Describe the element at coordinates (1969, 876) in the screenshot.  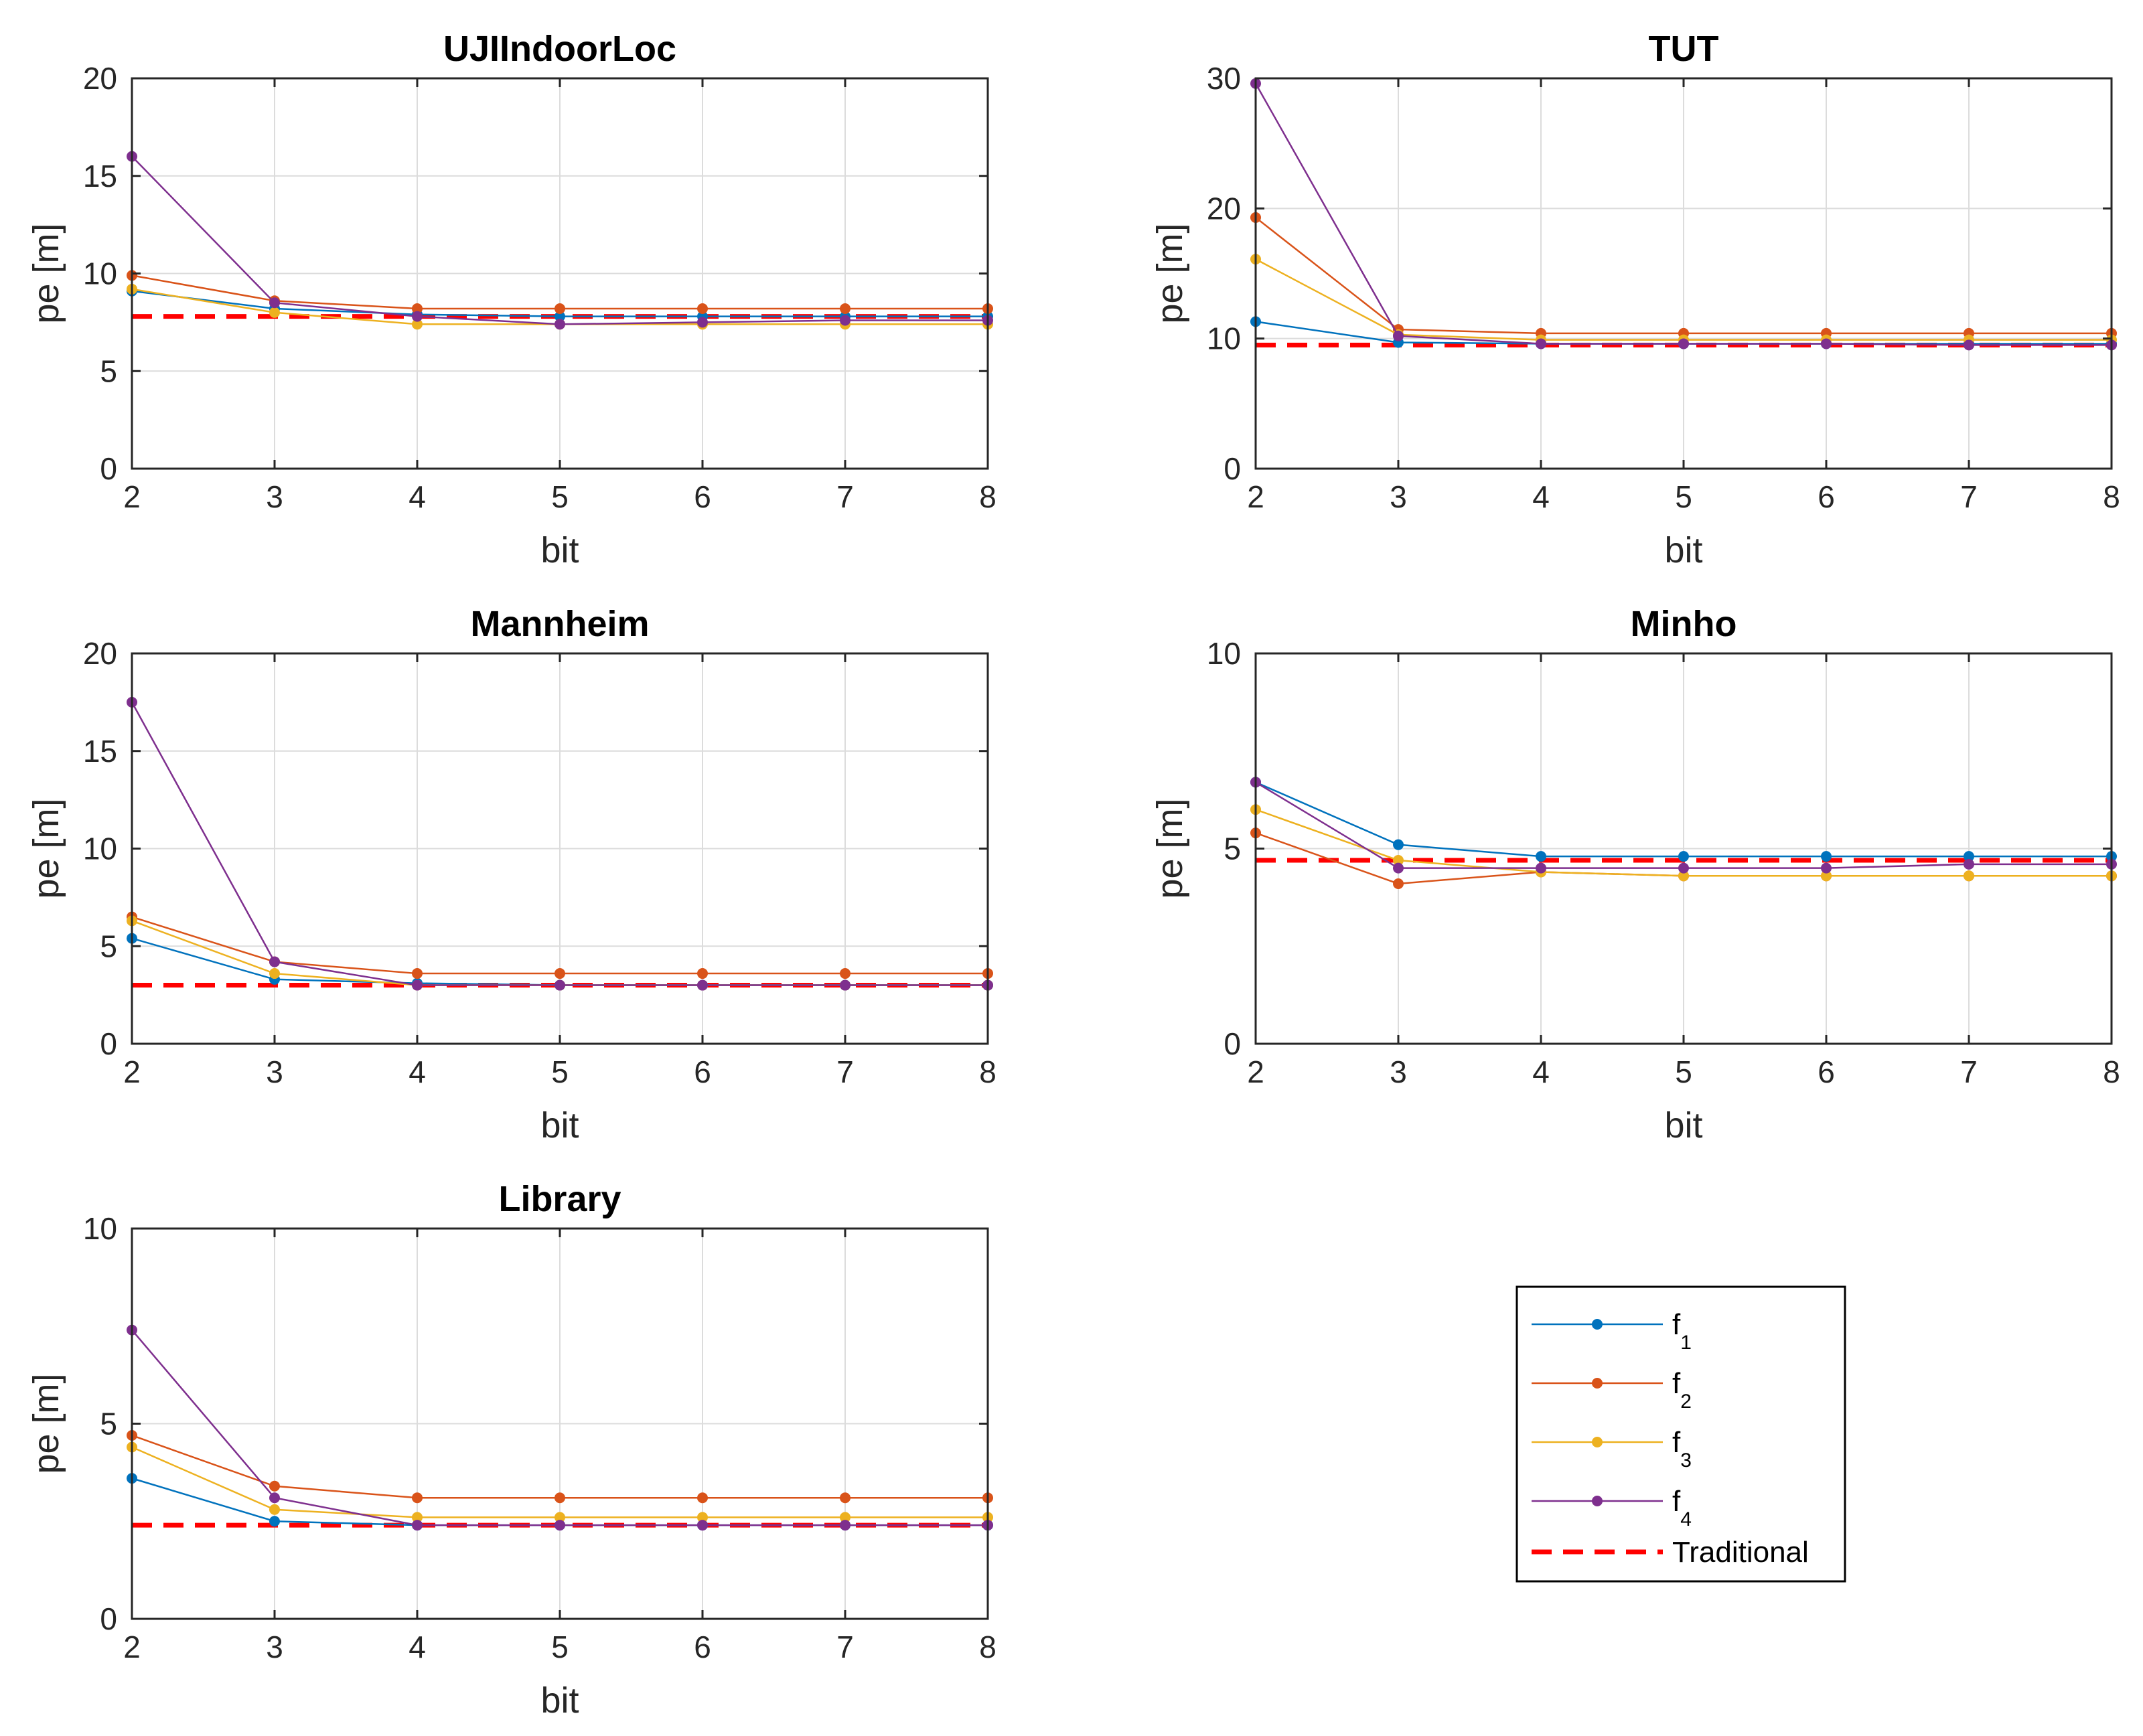
I see `point-f3-x7` at that location.